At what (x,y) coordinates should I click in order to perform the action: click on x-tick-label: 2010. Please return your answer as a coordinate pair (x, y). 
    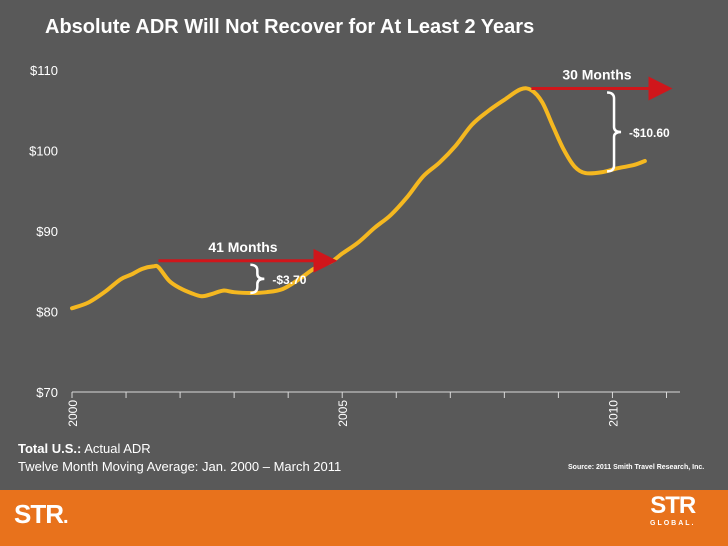
    Looking at the image, I should click on (613, 413).